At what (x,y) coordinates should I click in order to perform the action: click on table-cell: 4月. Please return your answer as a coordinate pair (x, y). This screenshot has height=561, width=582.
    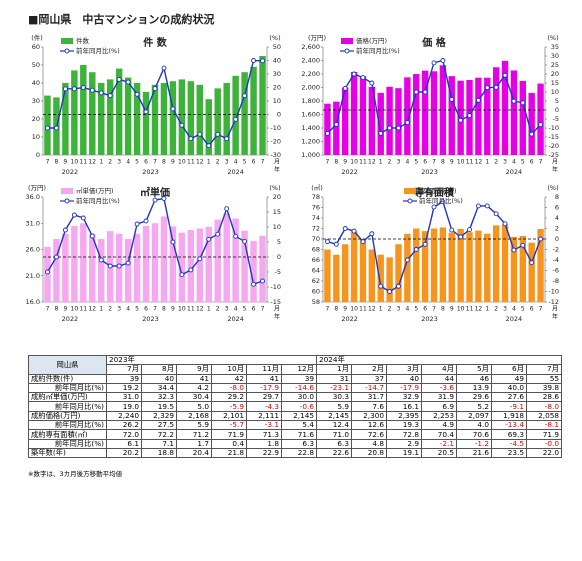
    Looking at the image, I should click on (439, 369).